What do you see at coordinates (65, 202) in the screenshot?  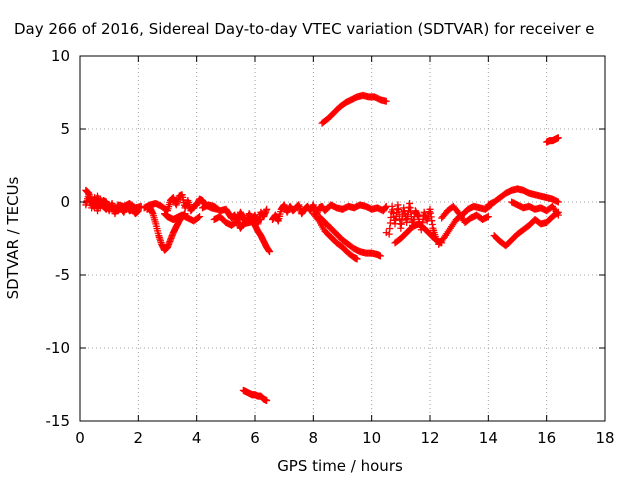 I see `y-tick-label: 0` at bounding box center [65, 202].